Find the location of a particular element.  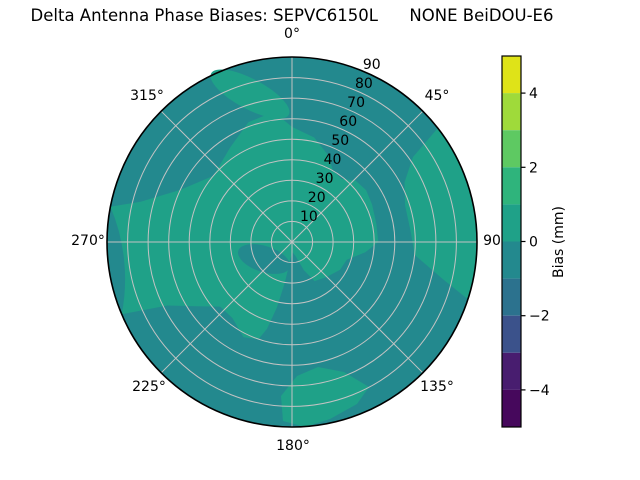

contour-blob-center-sw is located at coordinates (264, 259).